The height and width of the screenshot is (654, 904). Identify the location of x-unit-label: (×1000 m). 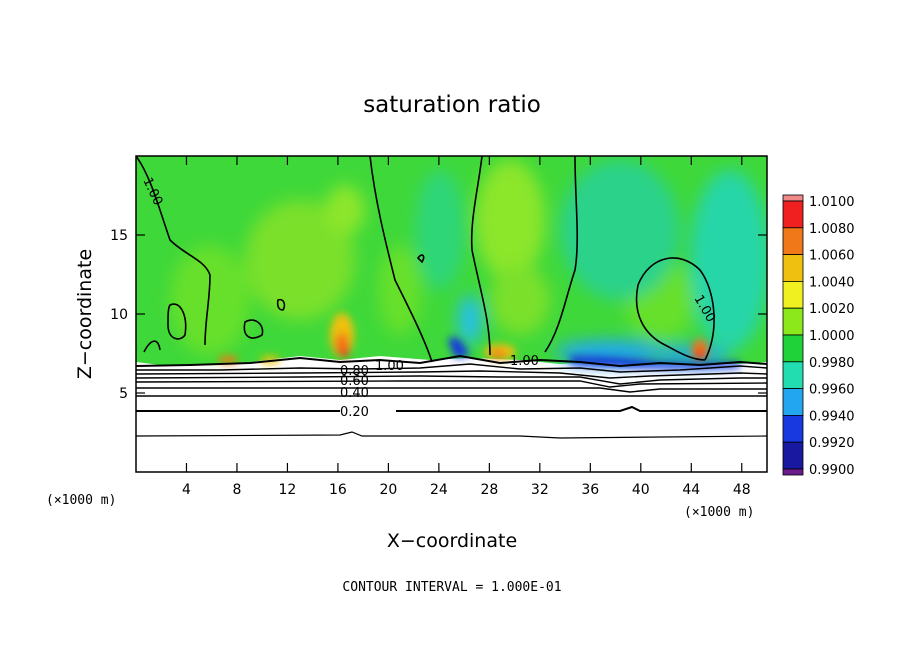
(719, 512).